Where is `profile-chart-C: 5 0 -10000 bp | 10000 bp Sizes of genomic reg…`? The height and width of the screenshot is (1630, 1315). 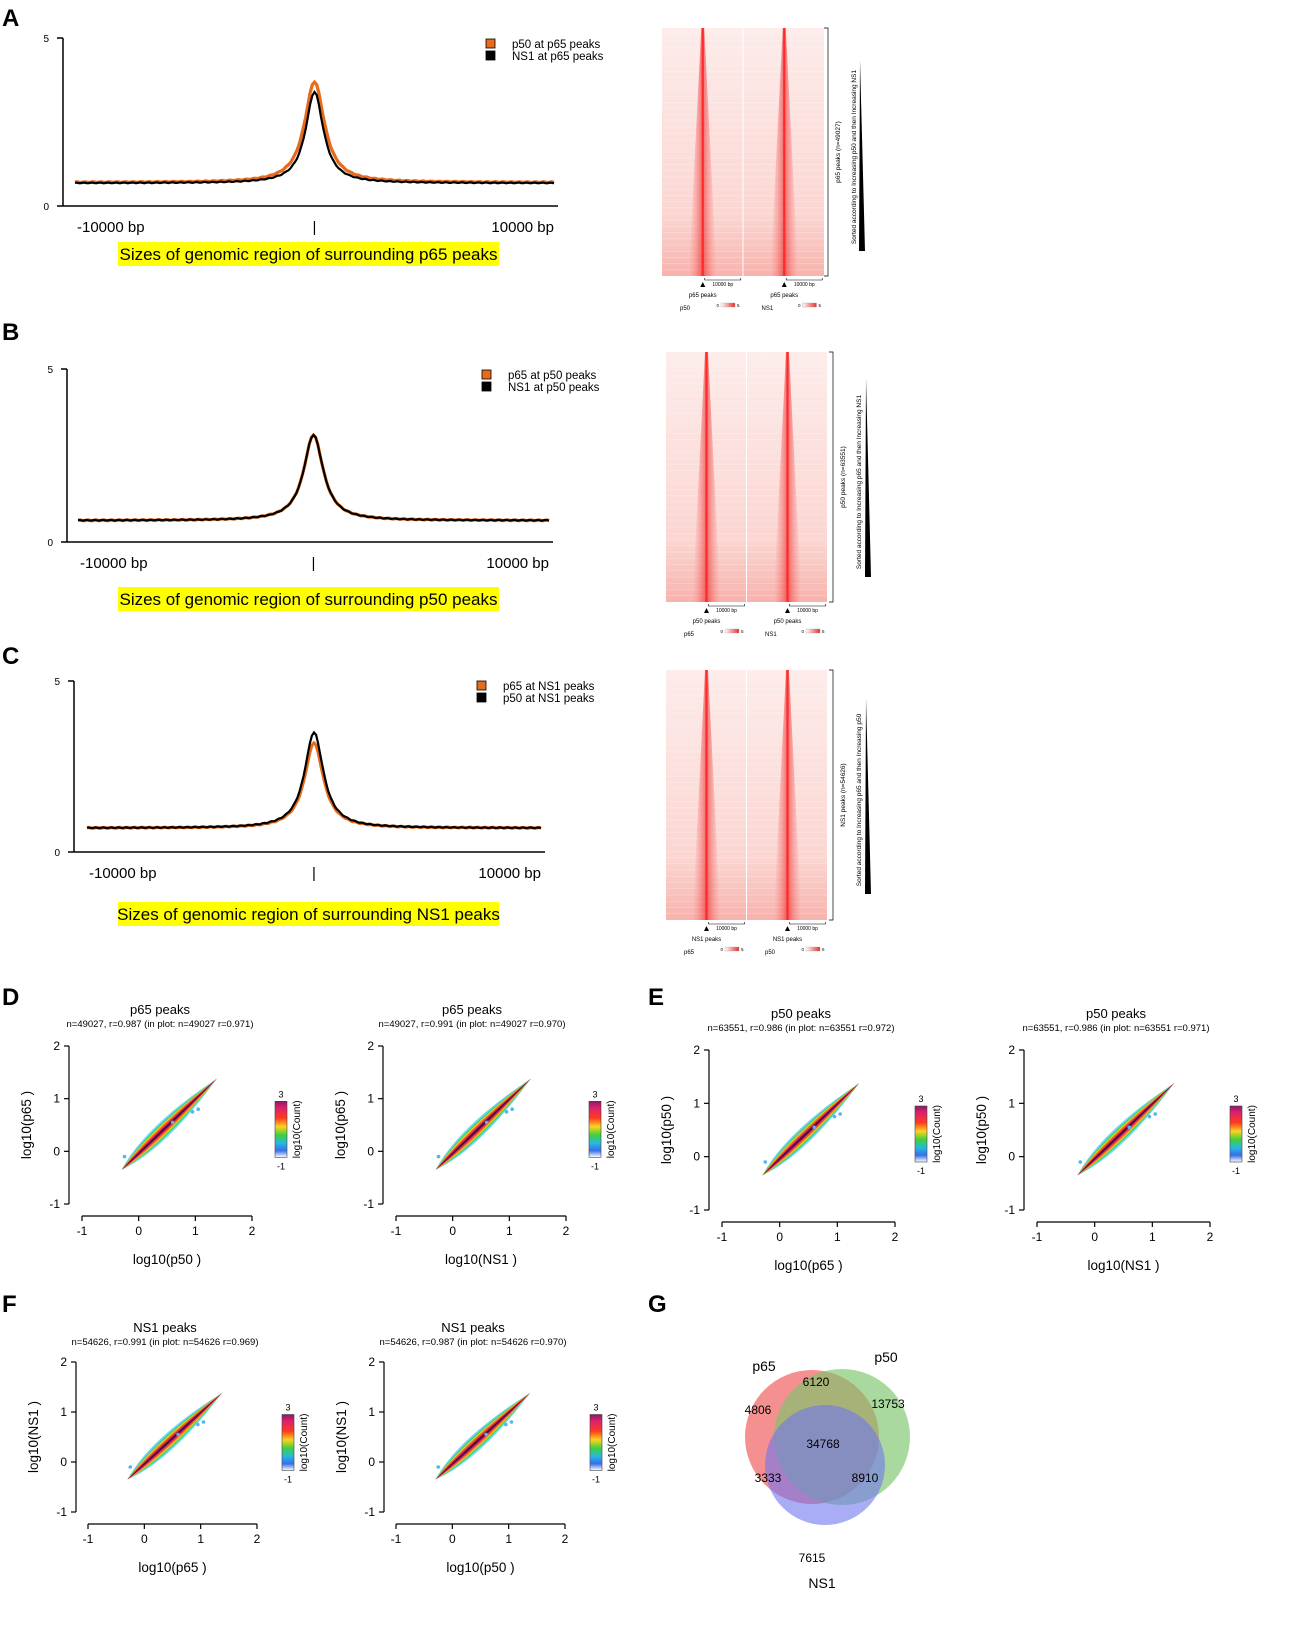
profile-chart-C: 5 0 -10000 bp | 10000 bp Sizes of genomic reg… is located at coordinates (324, 801).